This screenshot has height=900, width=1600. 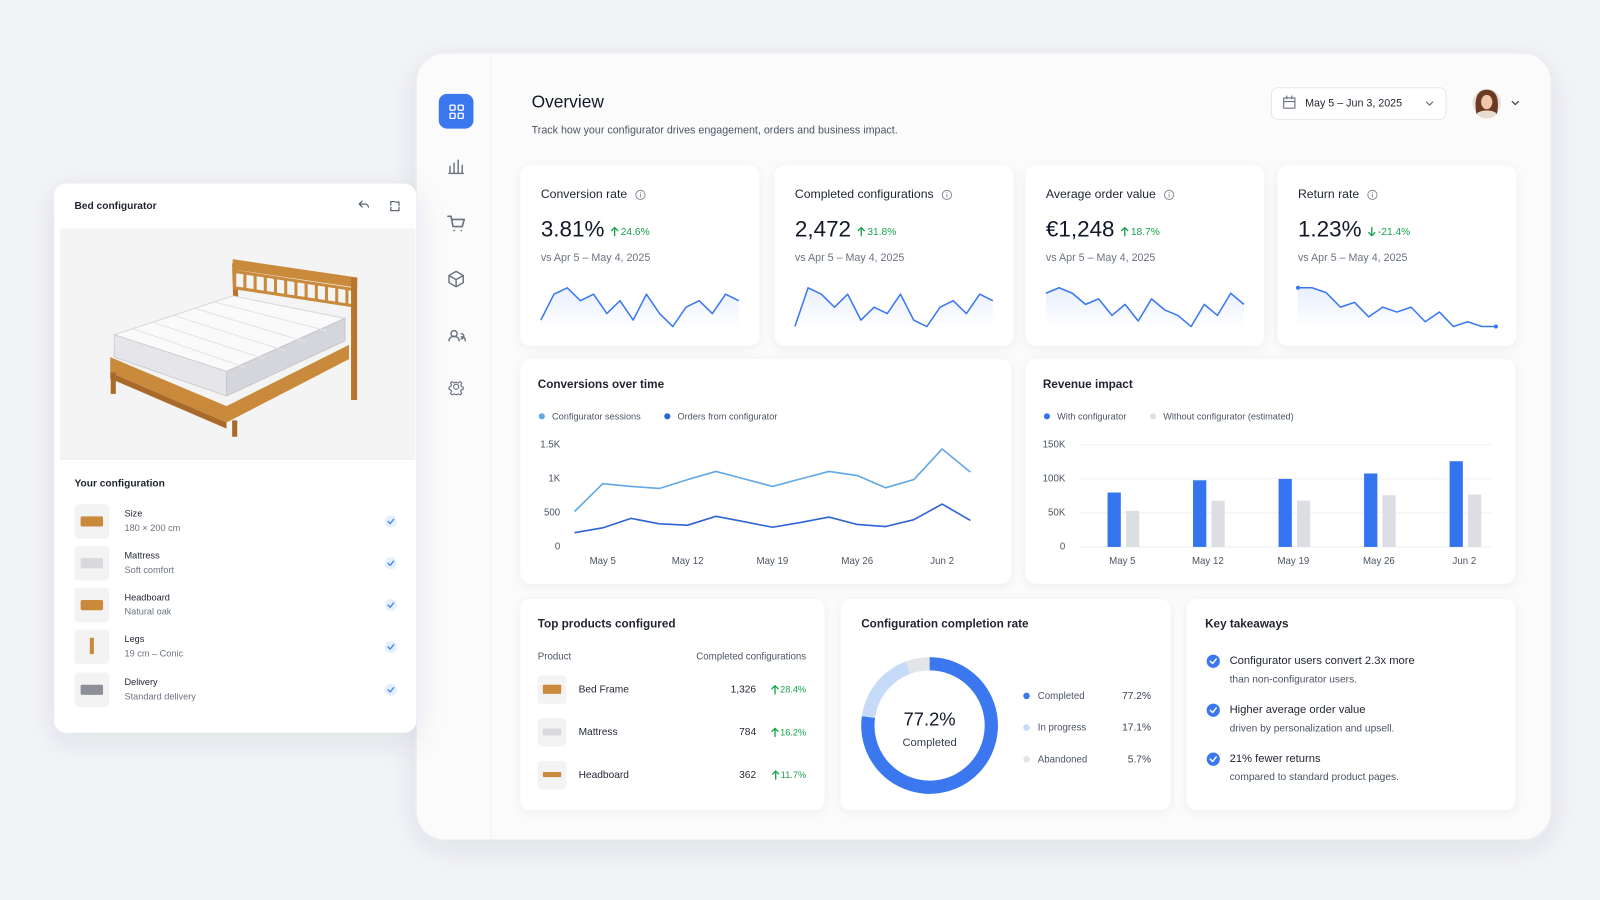 I want to click on takeaway-title: Higher average order value, so click(x=1298, y=710).